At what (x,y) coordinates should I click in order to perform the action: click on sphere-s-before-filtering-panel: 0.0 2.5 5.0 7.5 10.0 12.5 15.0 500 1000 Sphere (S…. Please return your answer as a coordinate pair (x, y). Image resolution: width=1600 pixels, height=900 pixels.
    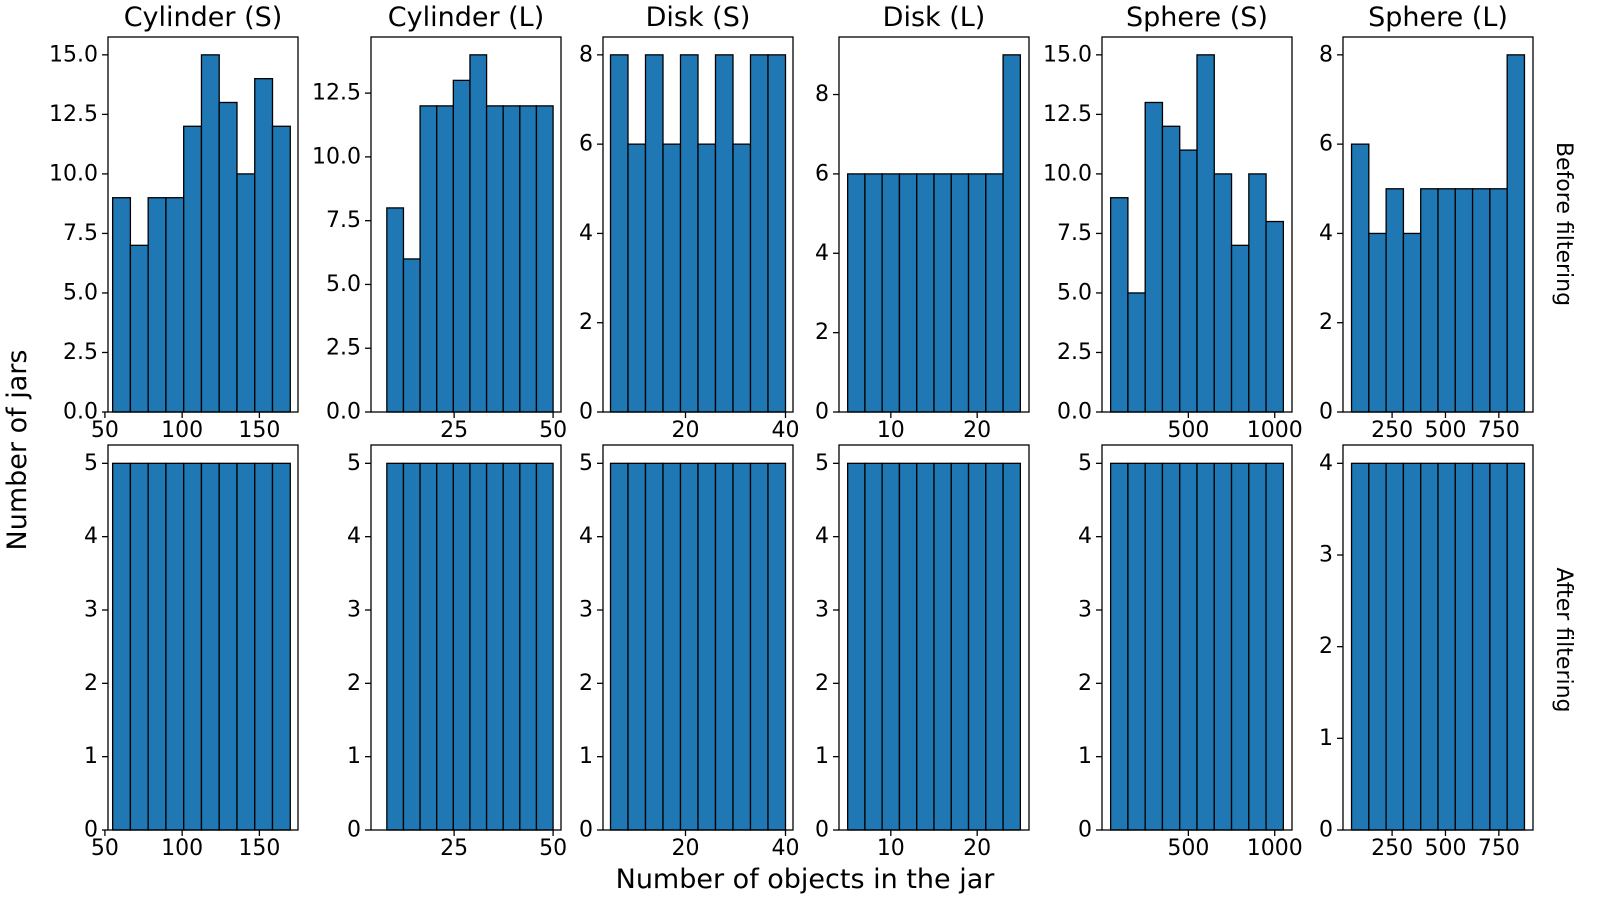
    Looking at the image, I should click on (1173, 222).